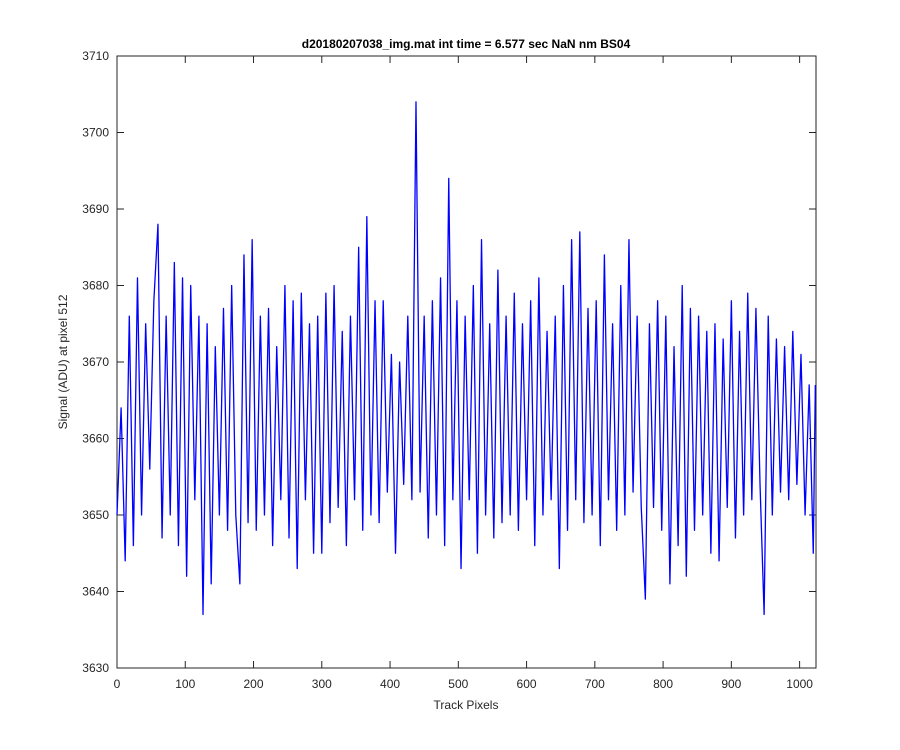  Describe the element at coordinates (185, 684) in the screenshot. I see `x-tick-label: 100` at that location.